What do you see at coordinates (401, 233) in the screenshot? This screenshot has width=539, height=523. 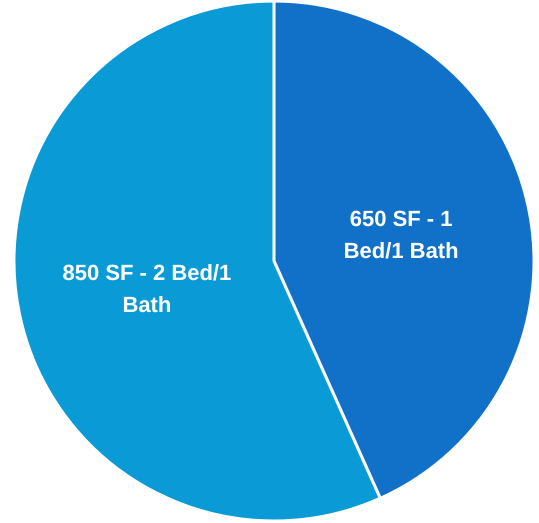 I see `slice-label: 650 SF - 1 Bed/1 Bath` at bounding box center [401, 233].